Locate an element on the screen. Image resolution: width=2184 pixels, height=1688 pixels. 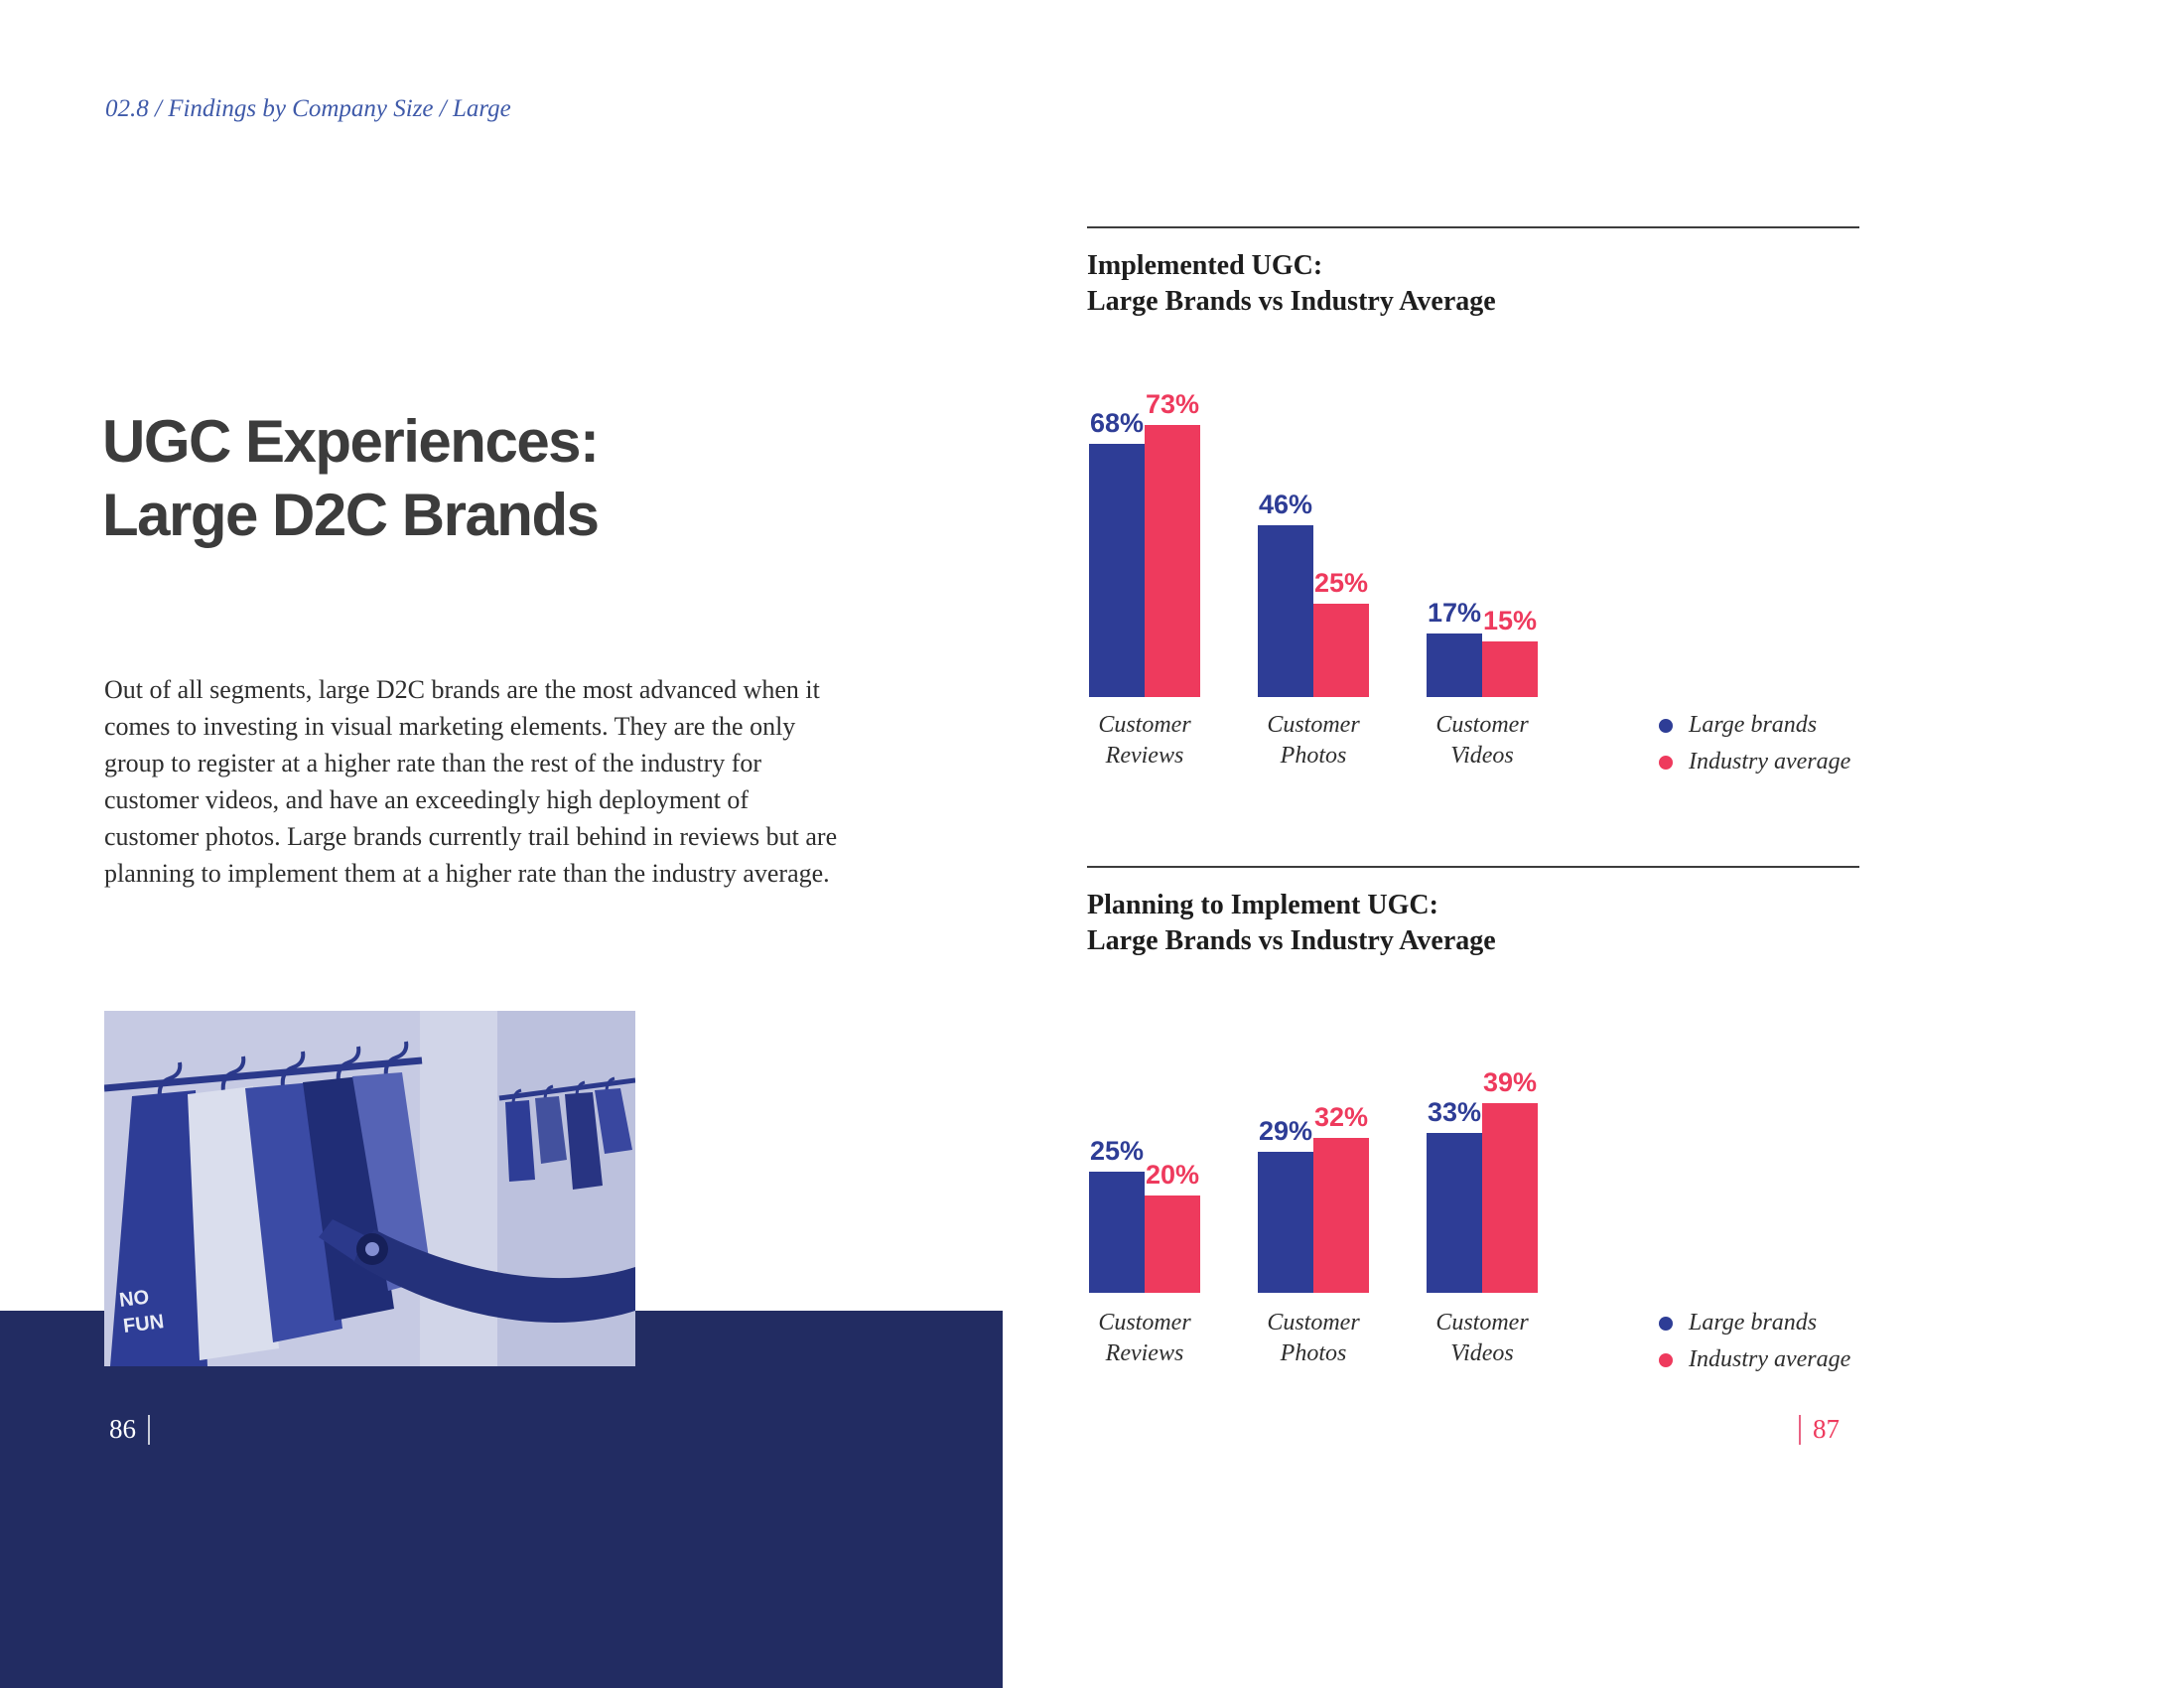
reaching-arm is located at coordinates (477, 1271).